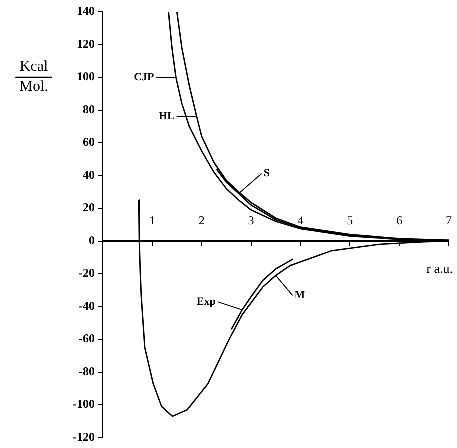 This screenshot has height=448, width=457. What do you see at coordinates (91, 240) in the screenshot?
I see `y-tick-label: 0` at bounding box center [91, 240].